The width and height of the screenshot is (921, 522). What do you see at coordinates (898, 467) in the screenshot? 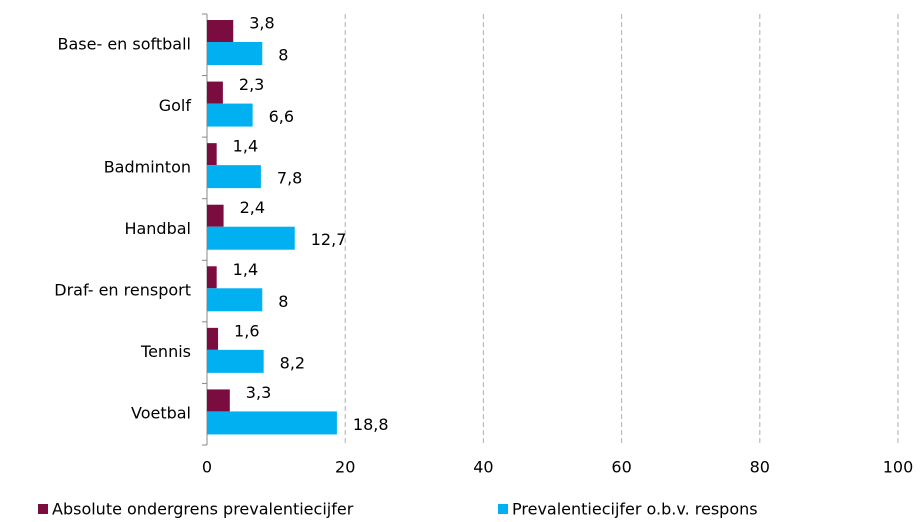
I see `x-tick-label: 100` at bounding box center [898, 467].